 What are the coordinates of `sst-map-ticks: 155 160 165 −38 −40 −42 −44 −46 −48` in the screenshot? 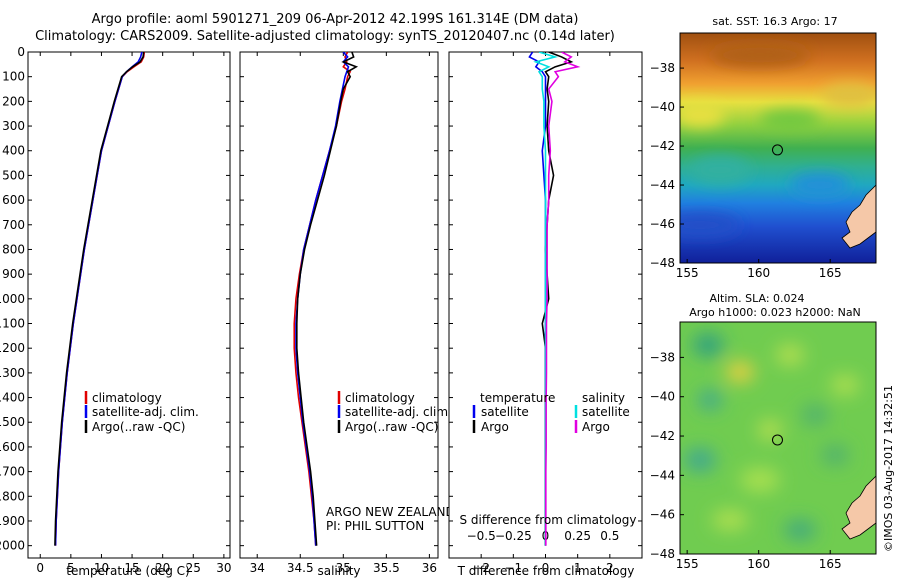 It's located at (746, 170).